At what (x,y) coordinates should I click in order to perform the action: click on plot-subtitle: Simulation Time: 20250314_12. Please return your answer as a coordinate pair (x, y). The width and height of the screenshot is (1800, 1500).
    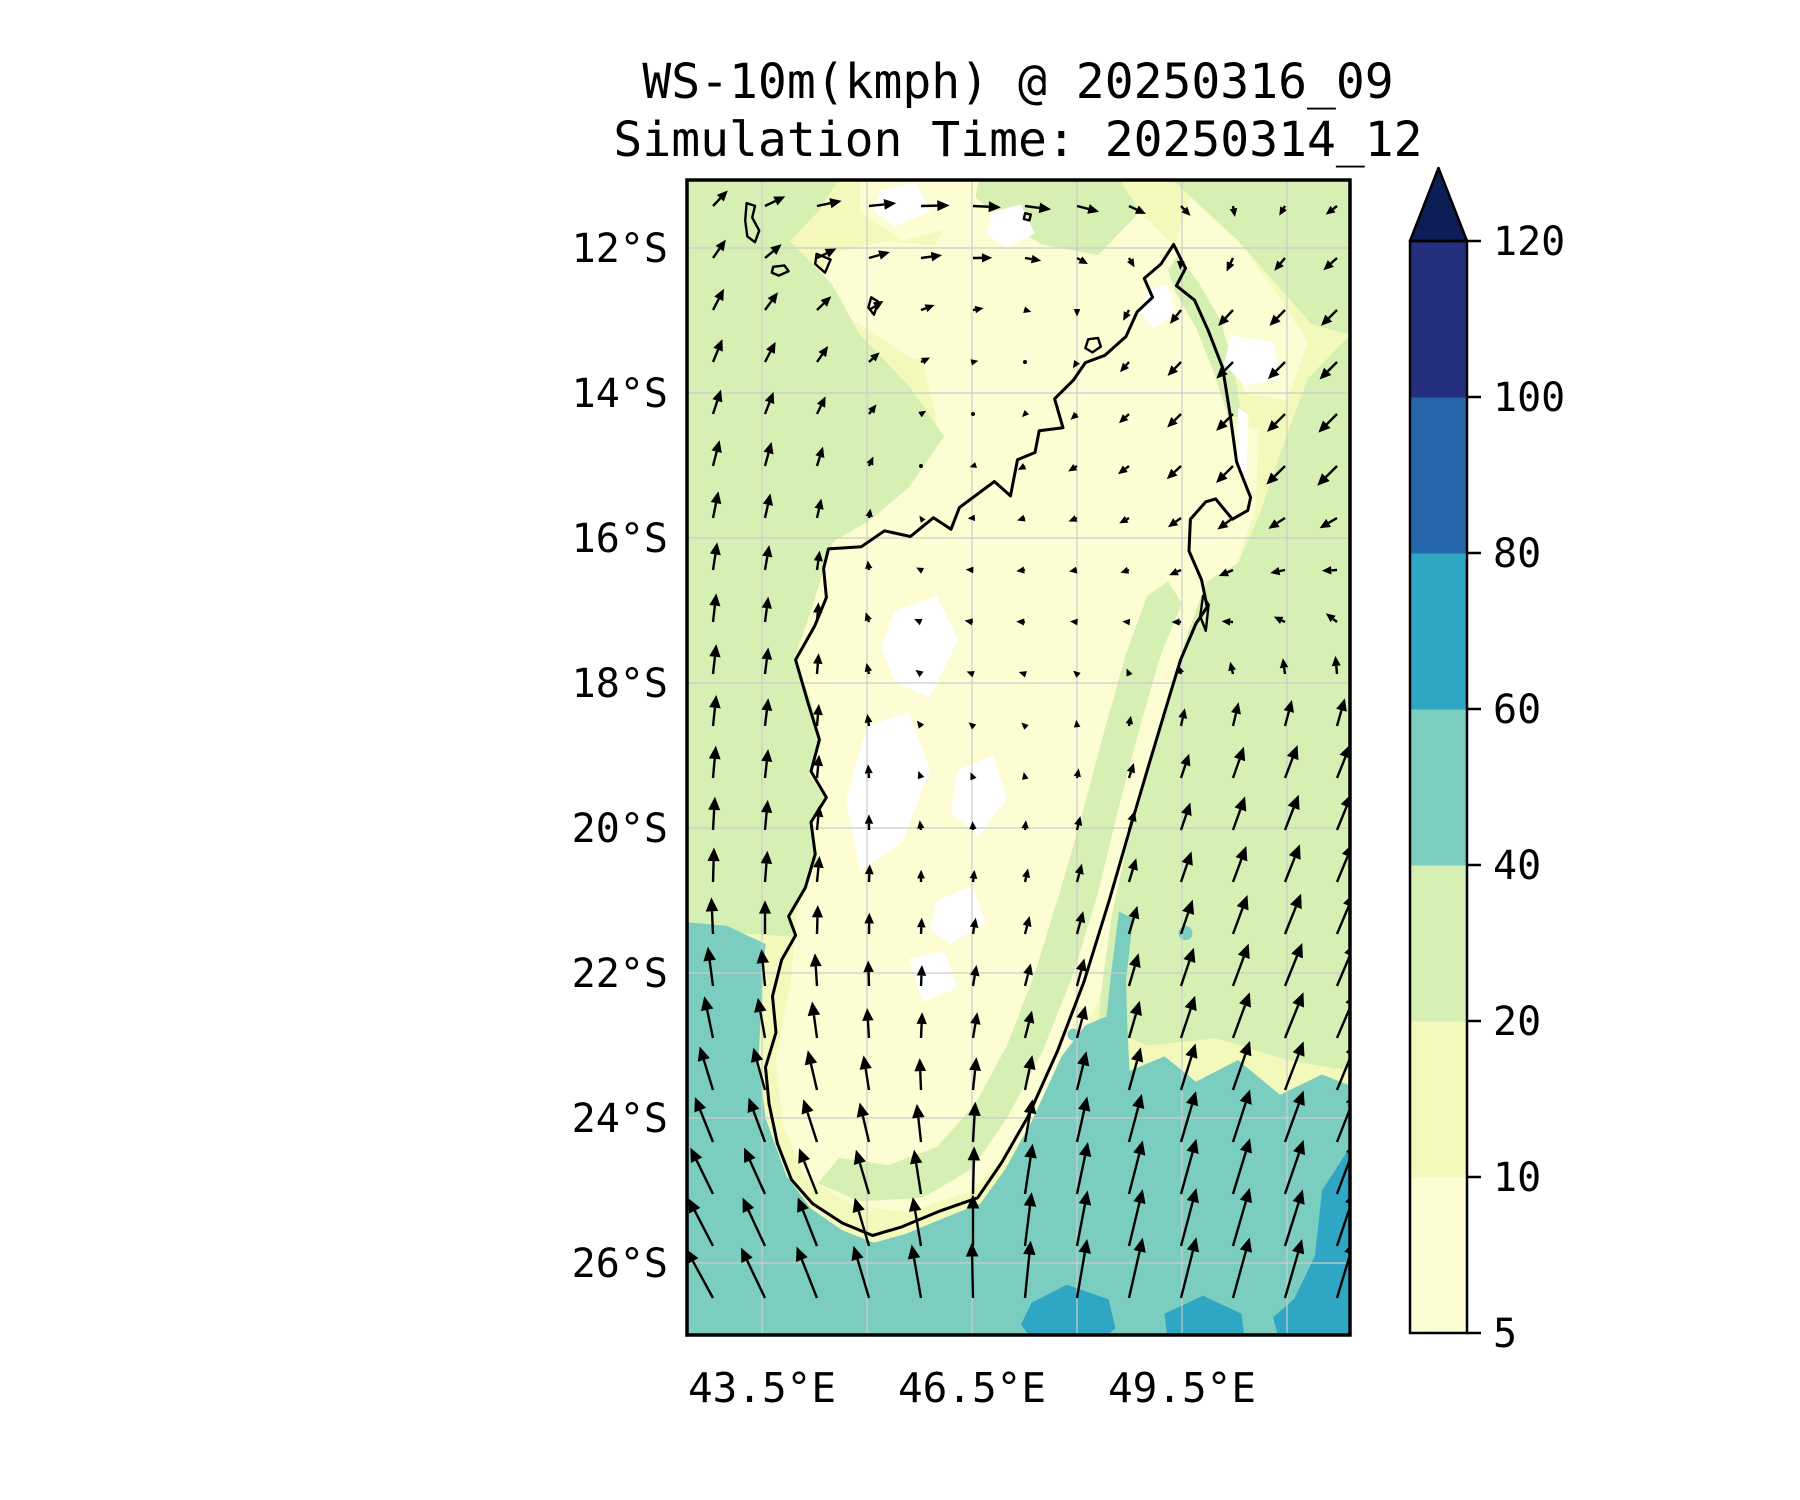
    Looking at the image, I should click on (1018, 140).